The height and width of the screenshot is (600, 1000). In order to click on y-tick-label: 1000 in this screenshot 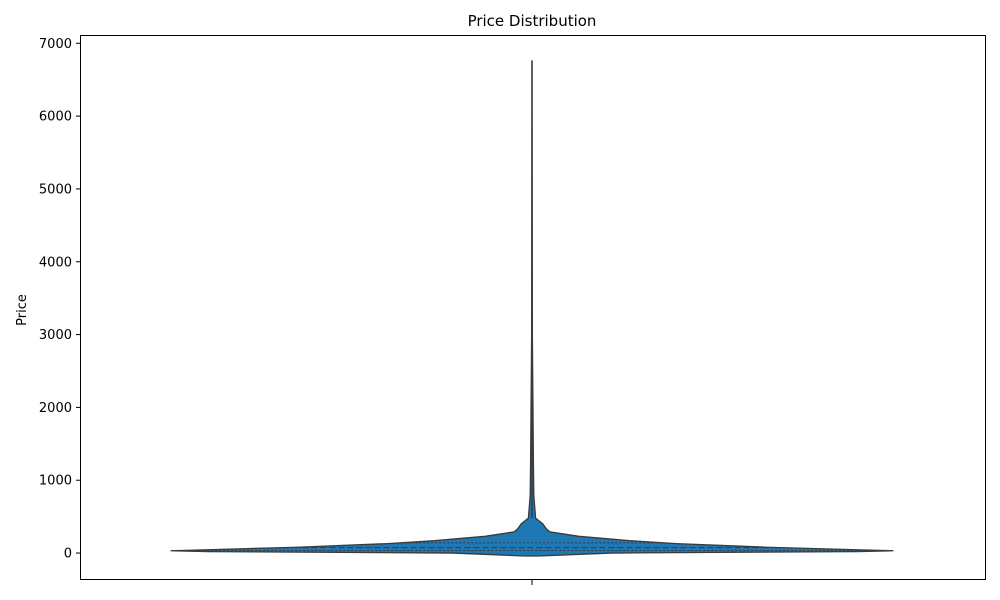, I will do `click(55, 481)`.